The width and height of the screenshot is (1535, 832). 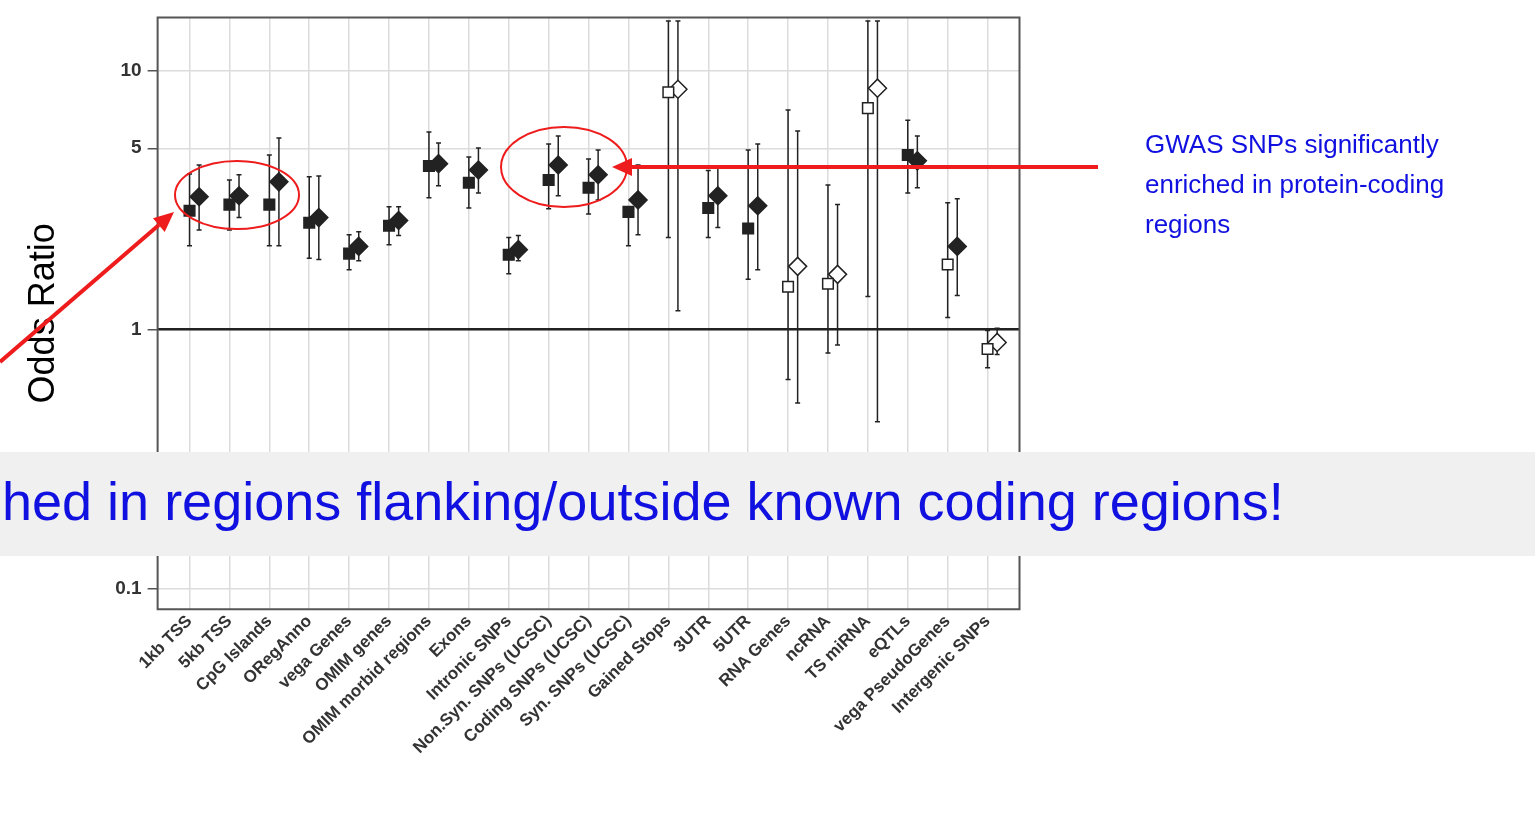 I want to click on banner: hed in regions flanking/outside known coding regions!, so click(x=767, y=504).